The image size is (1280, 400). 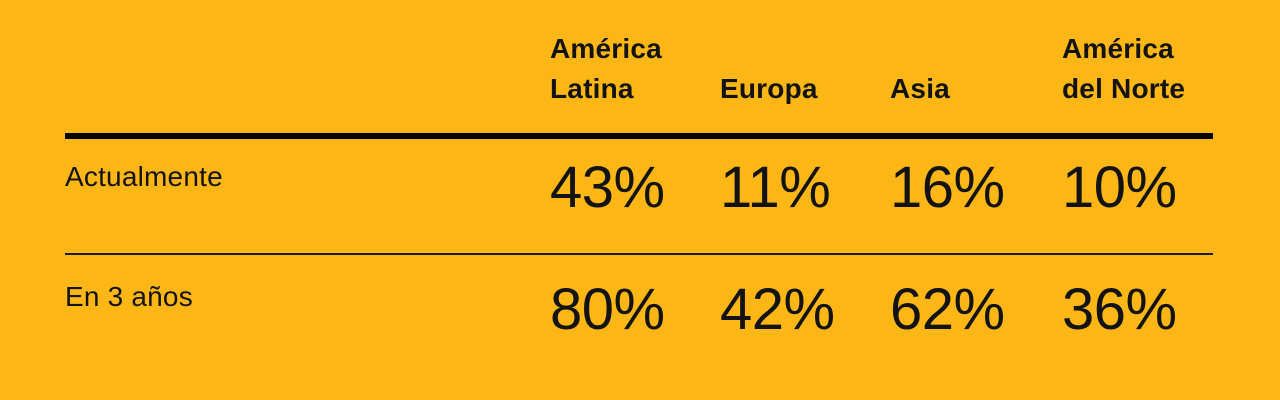 I want to click on corner-cell, so click(x=307, y=69).